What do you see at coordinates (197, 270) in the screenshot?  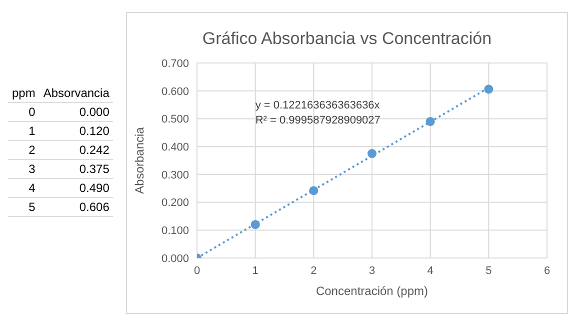 I see `x-tick-label: 0` at bounding box center [197, 270].